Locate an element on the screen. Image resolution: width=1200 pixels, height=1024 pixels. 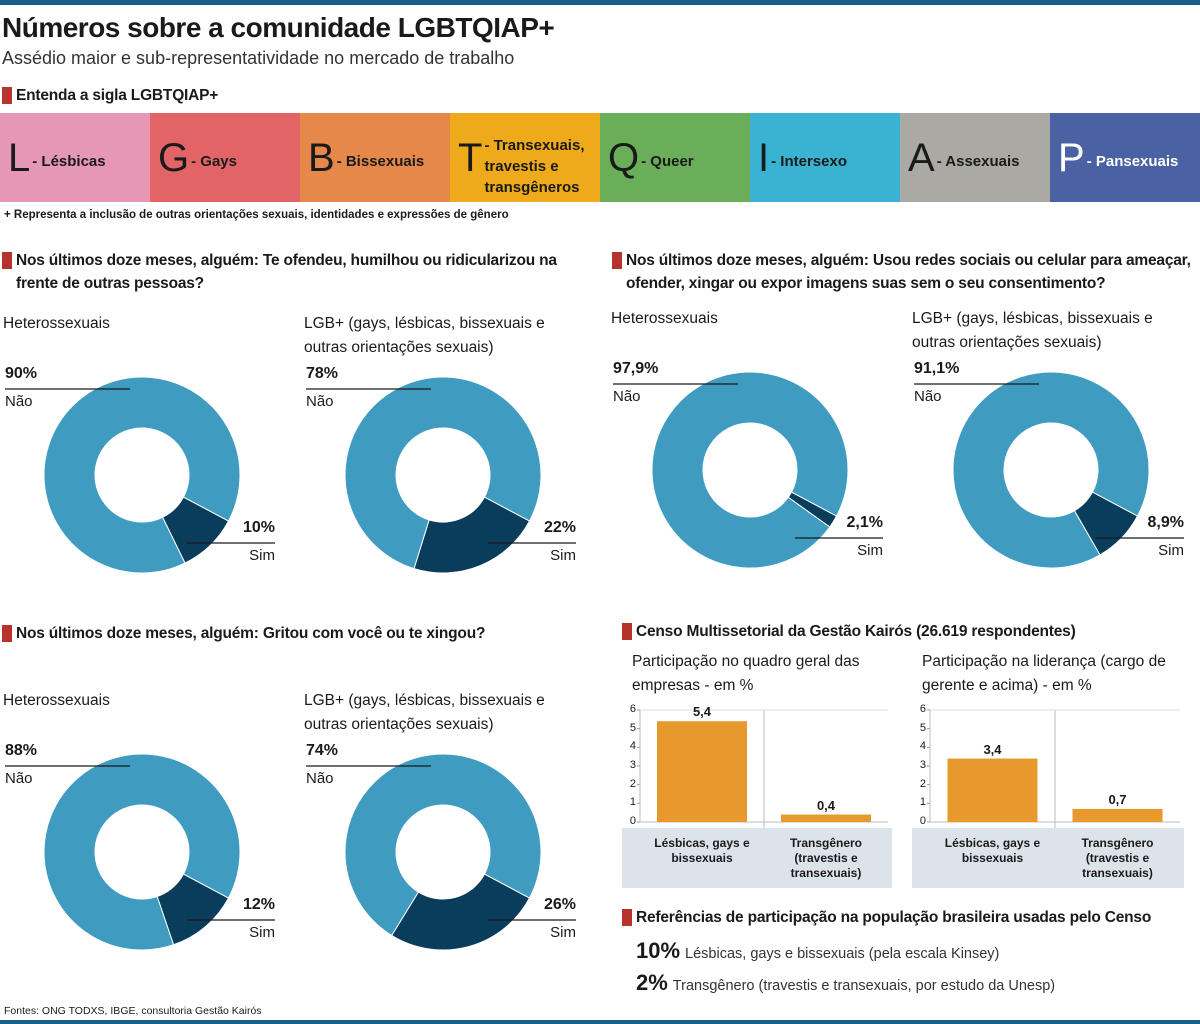
acronym-letter: L is located at coordinates (19, 157).